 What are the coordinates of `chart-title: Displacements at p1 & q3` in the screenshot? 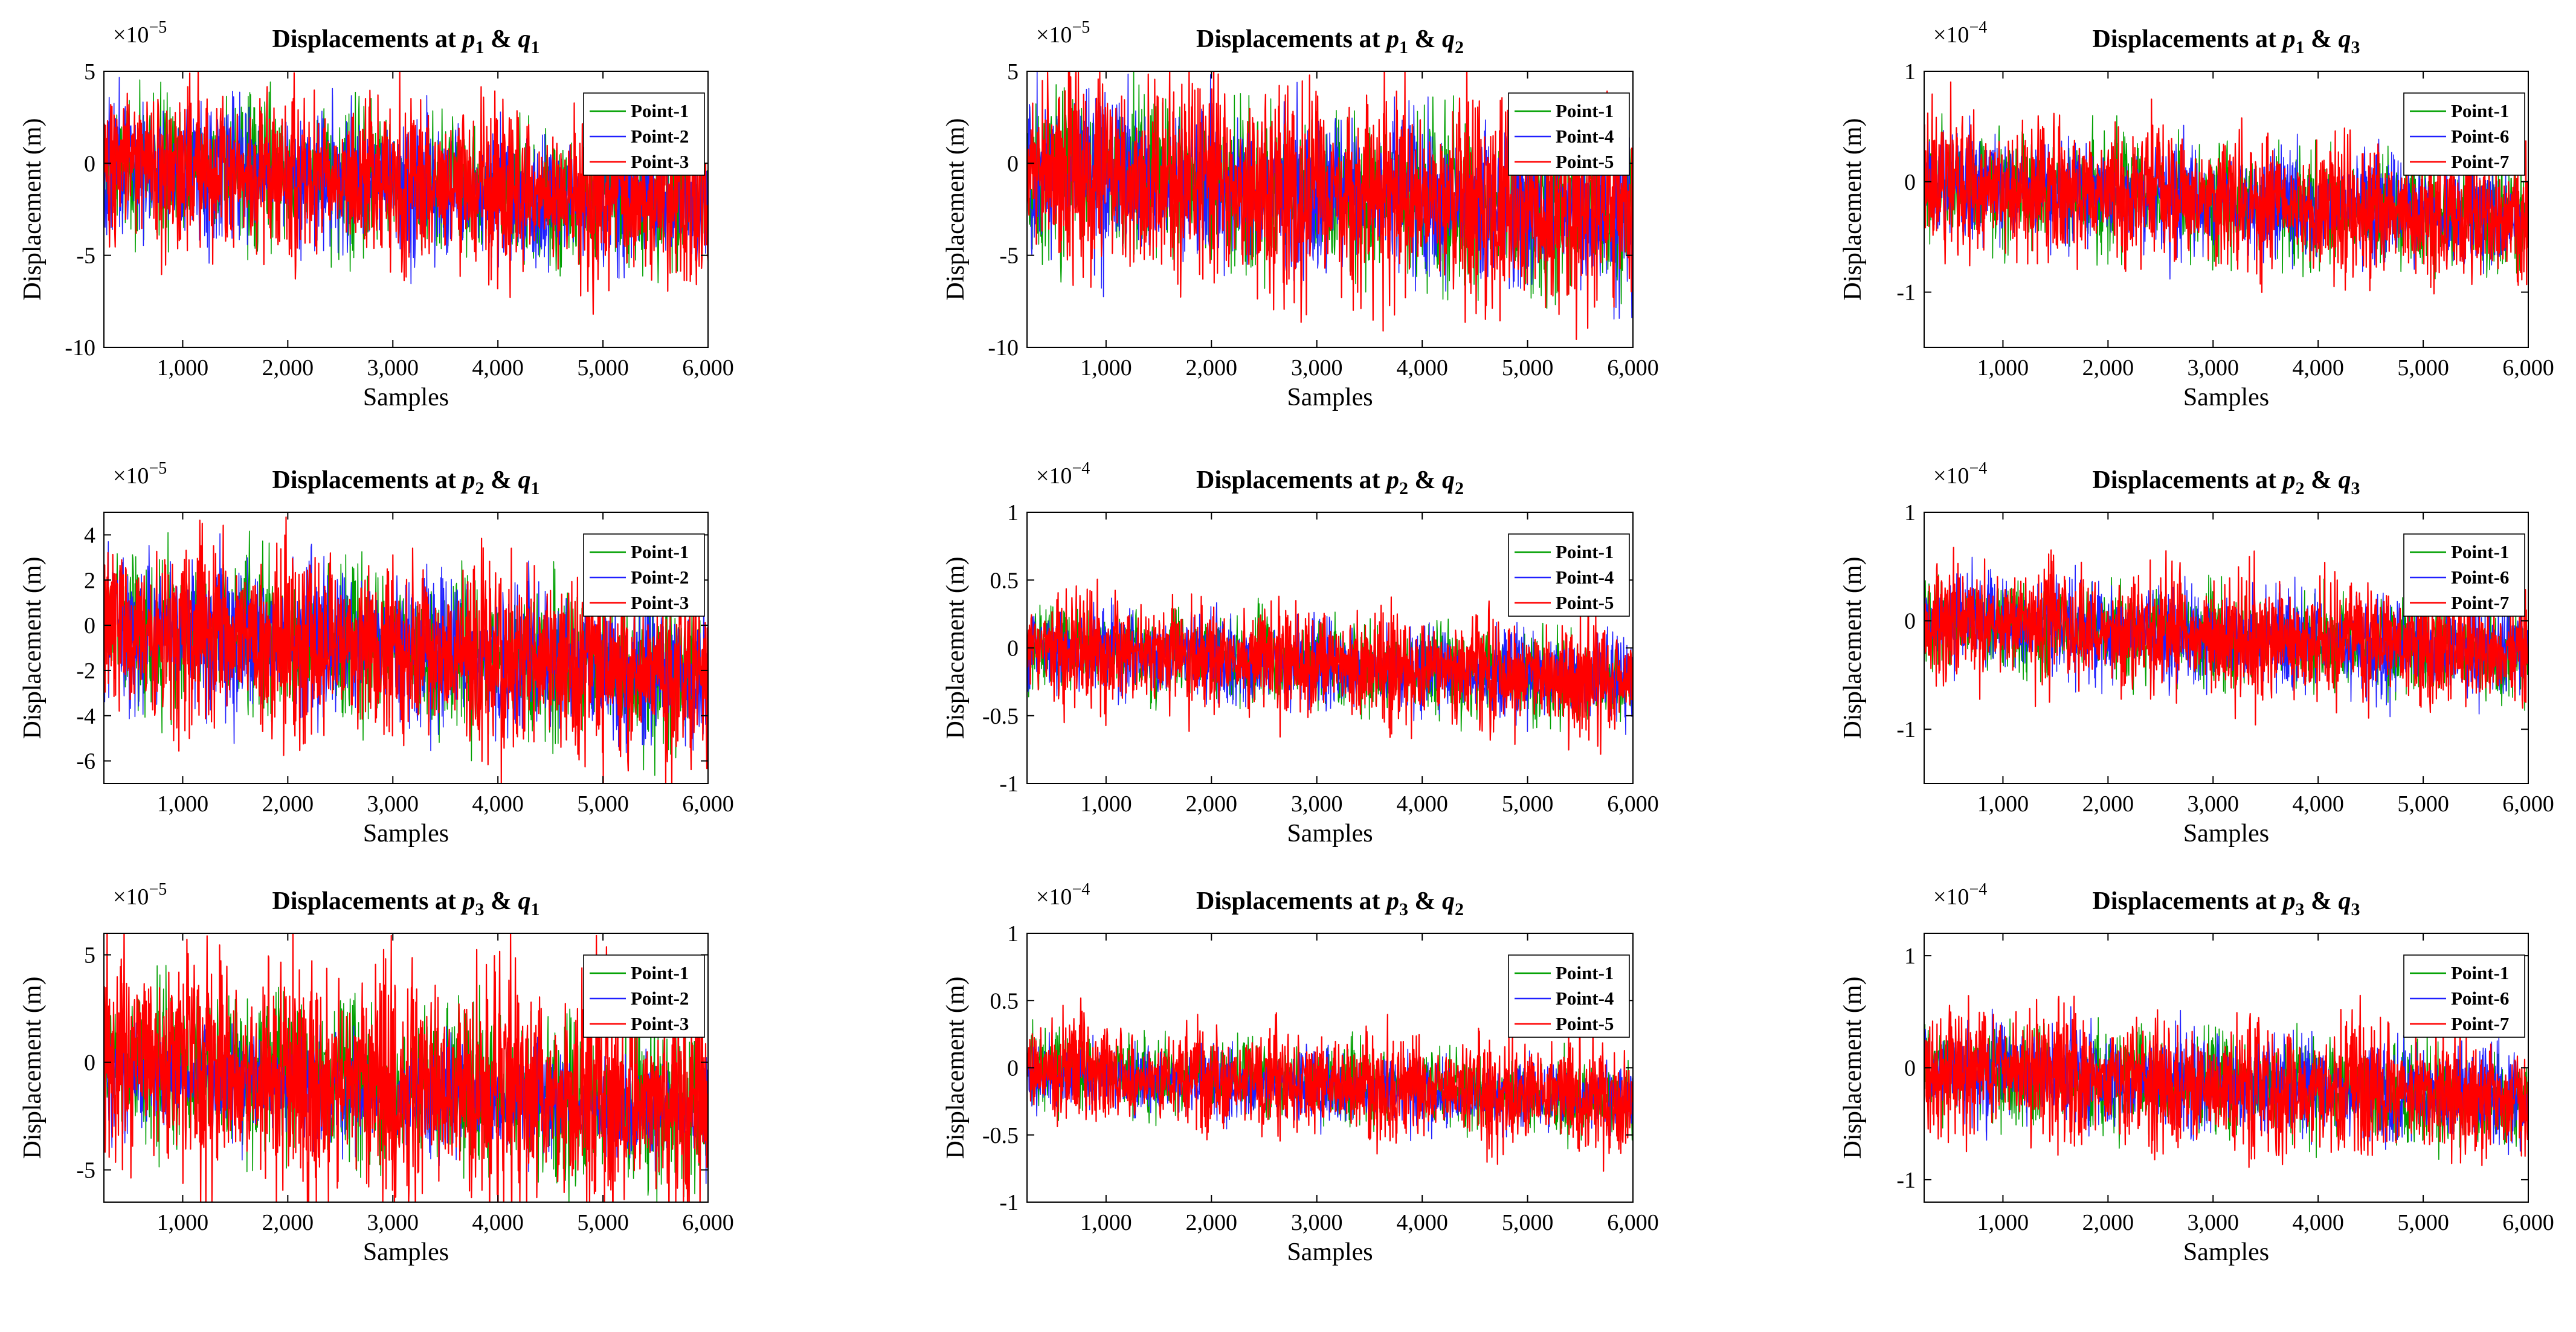 It's located at (2227, 41).